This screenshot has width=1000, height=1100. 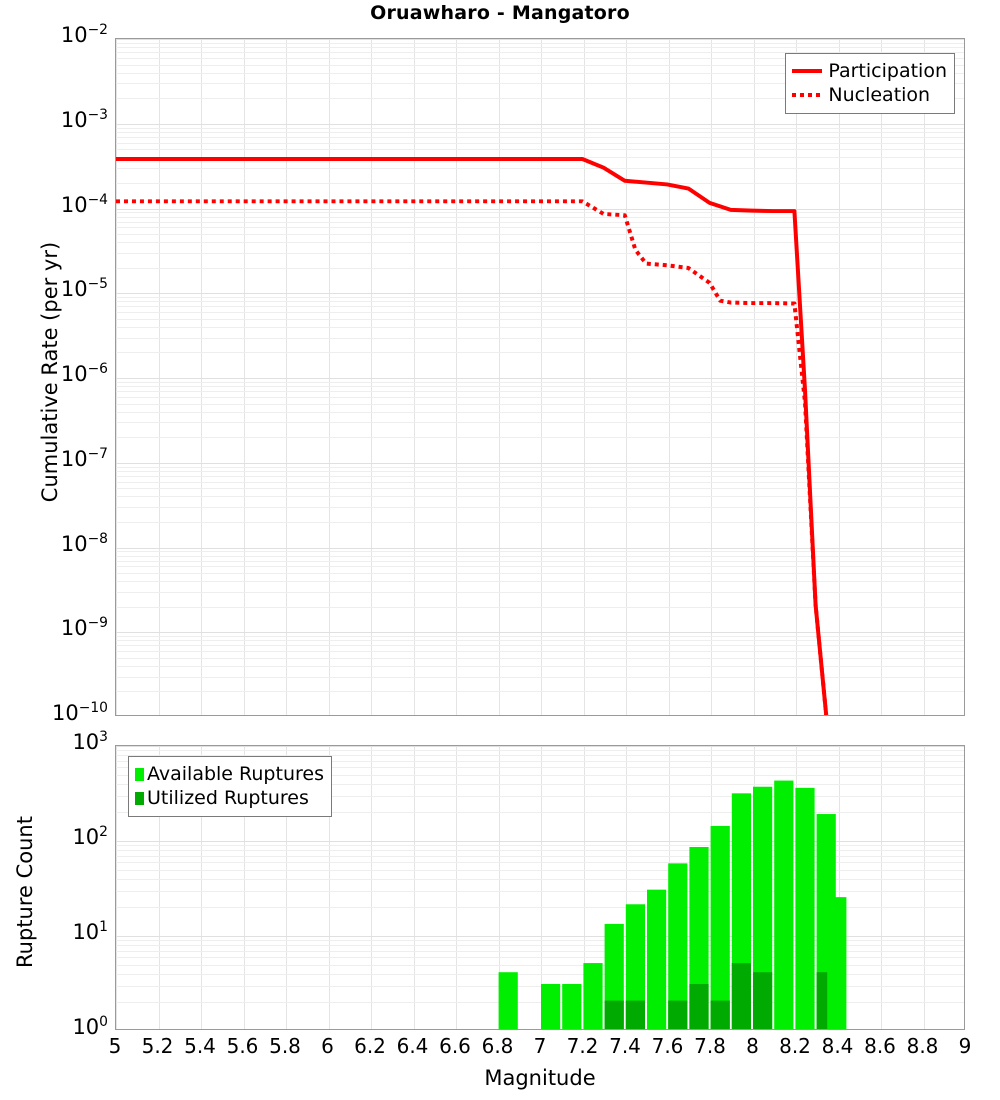 I want to click on legend-label-utilized: Utilized Ruptures, so click(x=228, y=798).